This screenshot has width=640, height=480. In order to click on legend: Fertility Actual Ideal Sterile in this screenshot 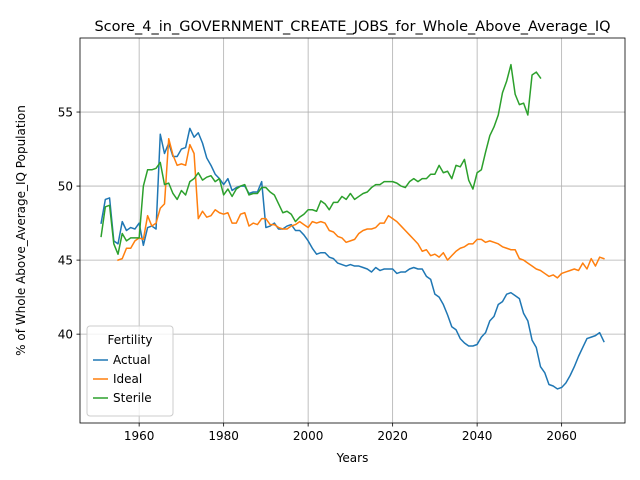, I will do `click(130, 371)`.